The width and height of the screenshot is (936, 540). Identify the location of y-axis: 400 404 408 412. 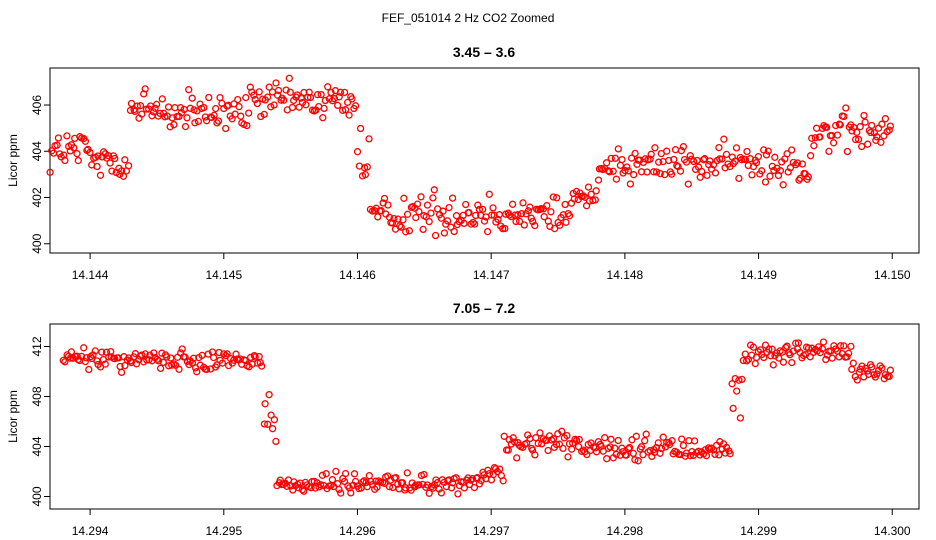
(40, 421).